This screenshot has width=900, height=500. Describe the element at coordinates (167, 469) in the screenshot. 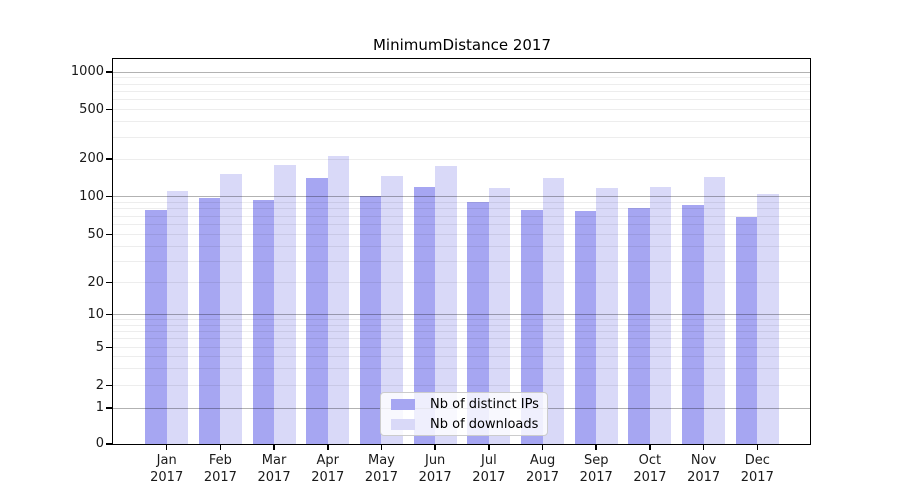

I see `x-axis-tick-label: Jan 2017` at that location.